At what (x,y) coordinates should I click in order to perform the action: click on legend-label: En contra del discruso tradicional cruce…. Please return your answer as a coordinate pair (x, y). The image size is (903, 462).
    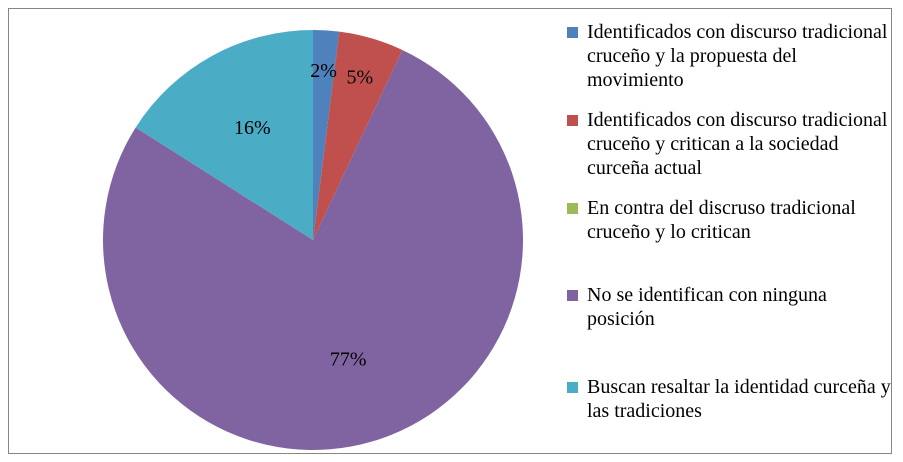
    Looking at the image, I should click on (721, 220).